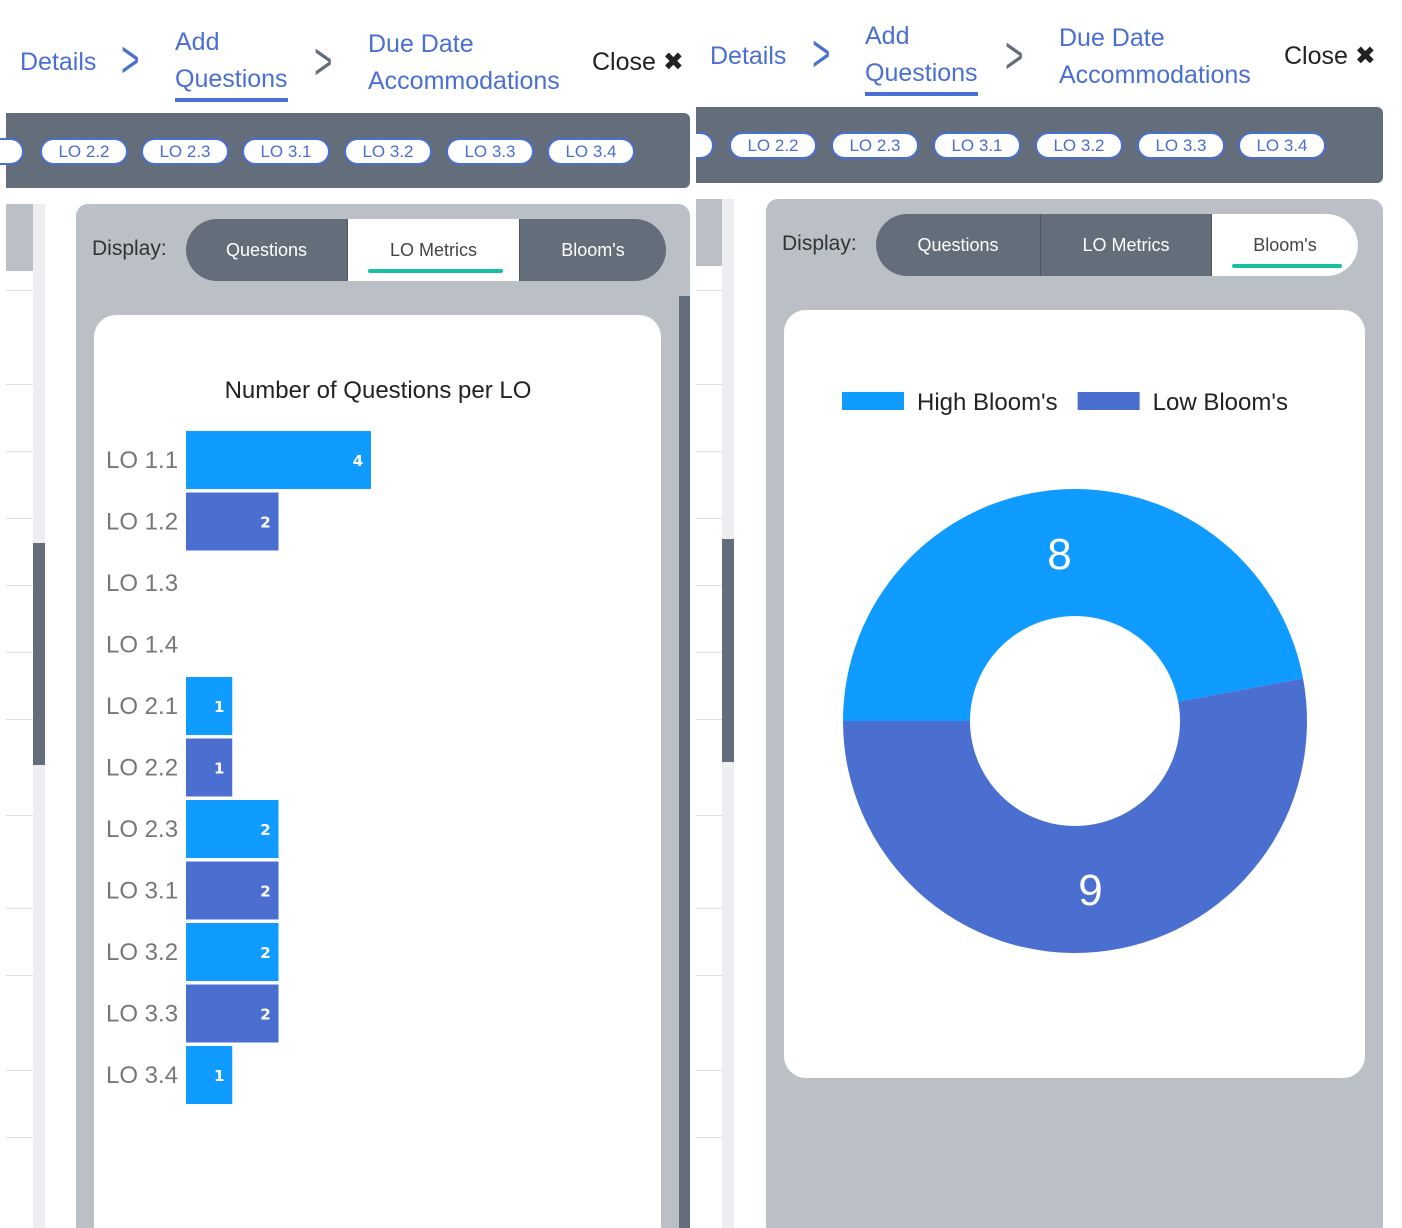 This screenshot has height=1228, width=1402. I want to click on display-label: Display:, so click(819, 243).